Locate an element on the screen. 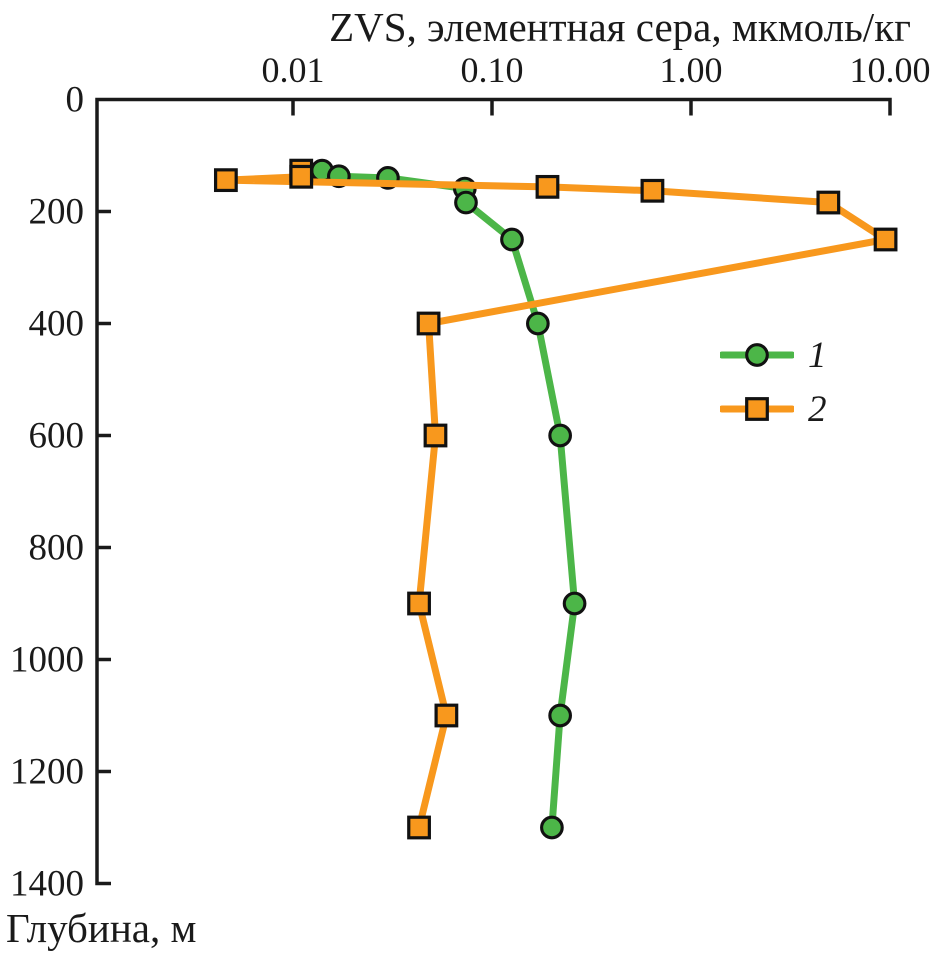  y-axis-title: Глубина, м is located at coordinates (101, 928).